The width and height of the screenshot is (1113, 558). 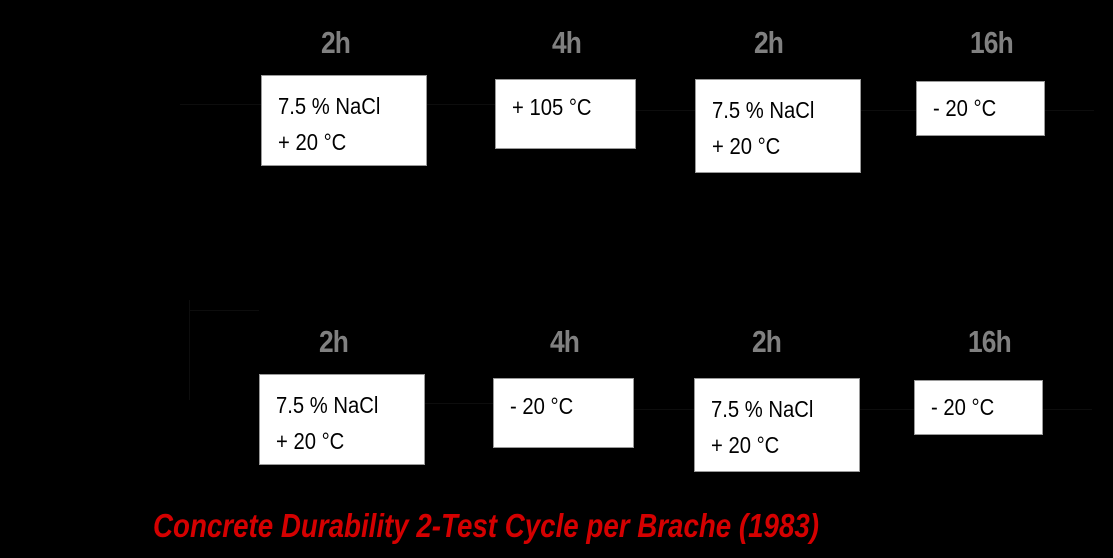 What do you see at coordinates (552, 107) in the screenshot?
I see `step-line-1: + 105 °C` at bounding box center [552, 107].